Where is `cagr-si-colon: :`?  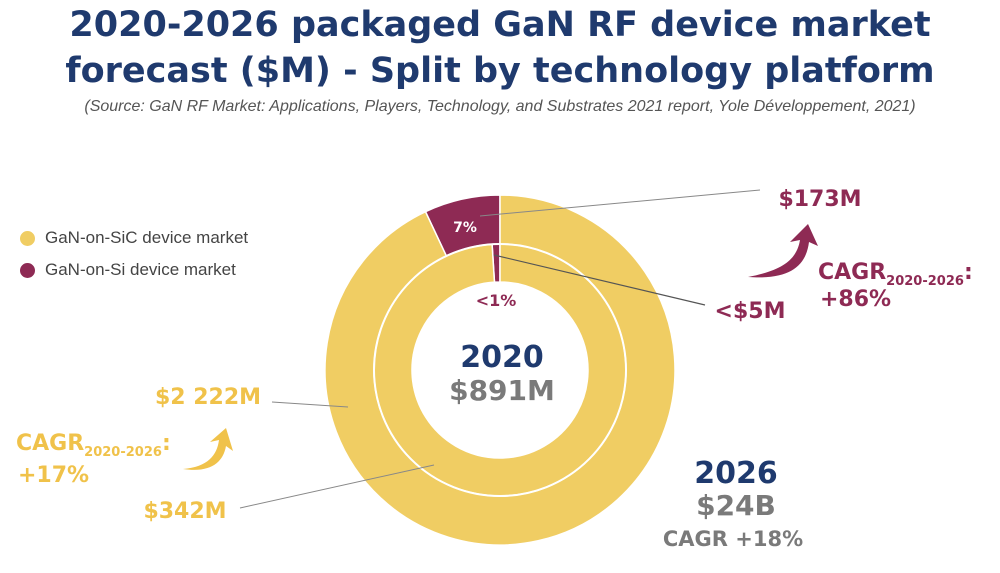 cagr-si-colon: : is located at coordinates (968, 272).